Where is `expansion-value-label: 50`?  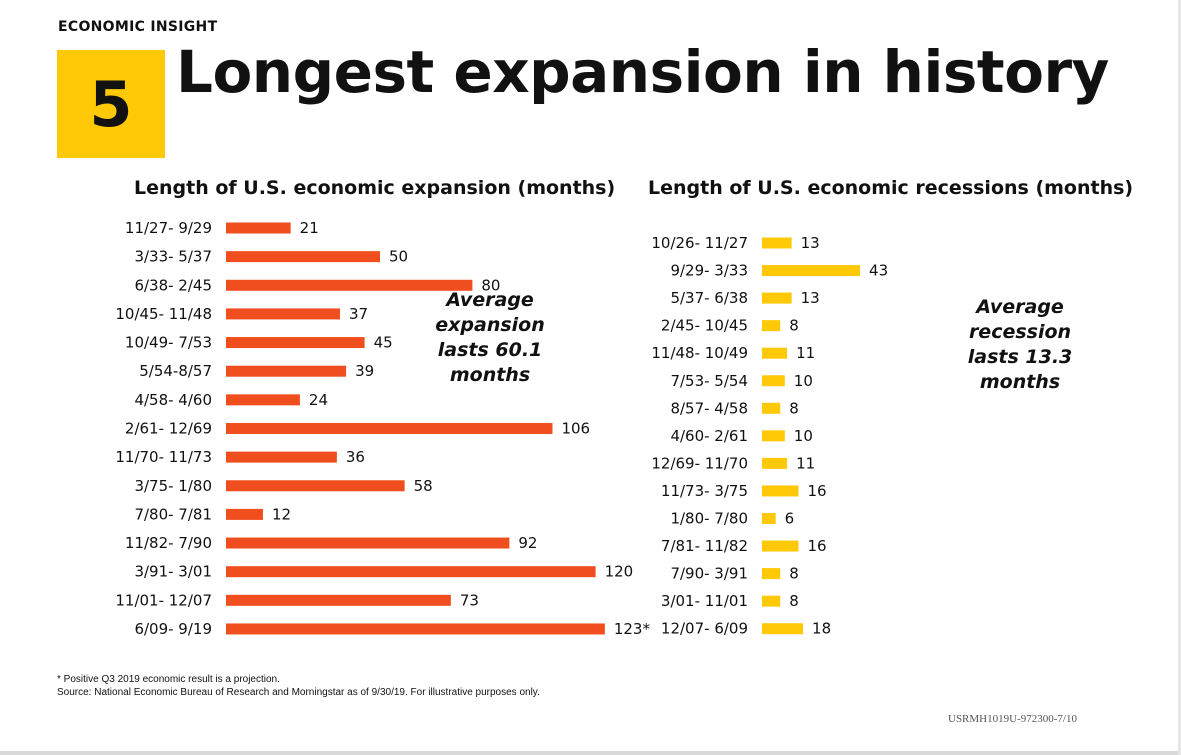 expansion-value-label: 50 is located at coordinates (398, 257).